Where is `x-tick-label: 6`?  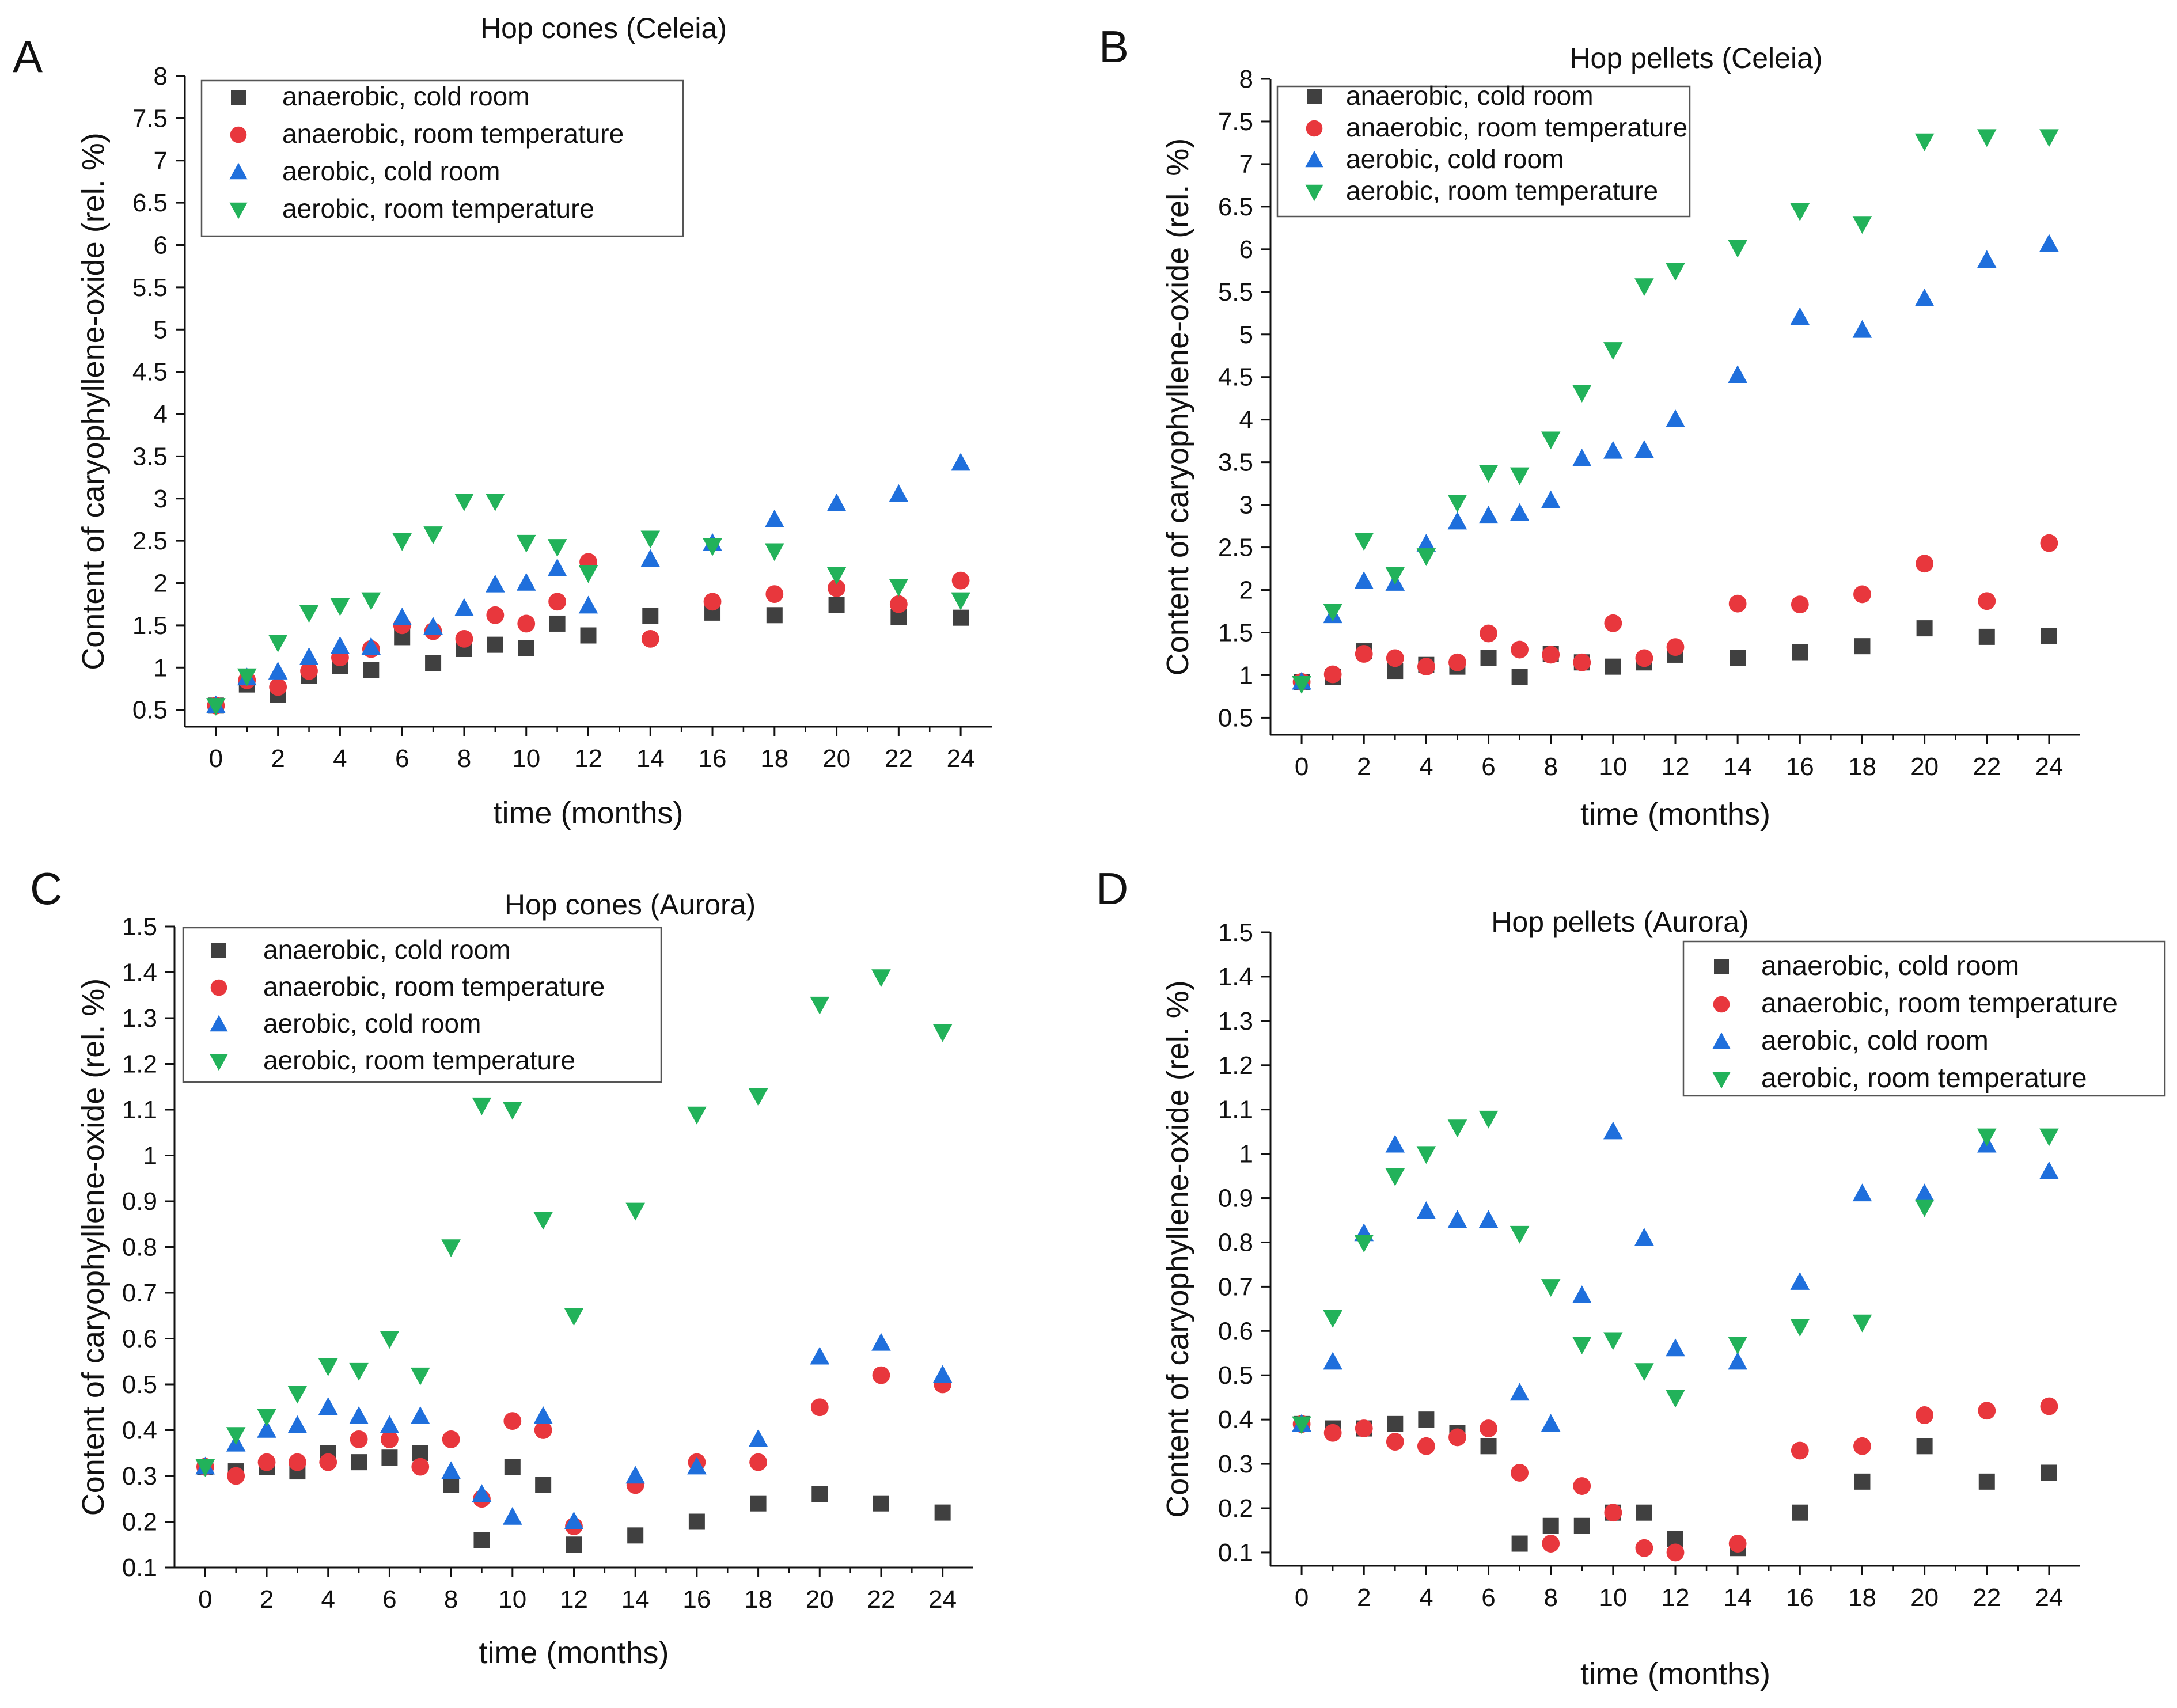 x-tick-label: 6 is located at coordinates (1488, 767).